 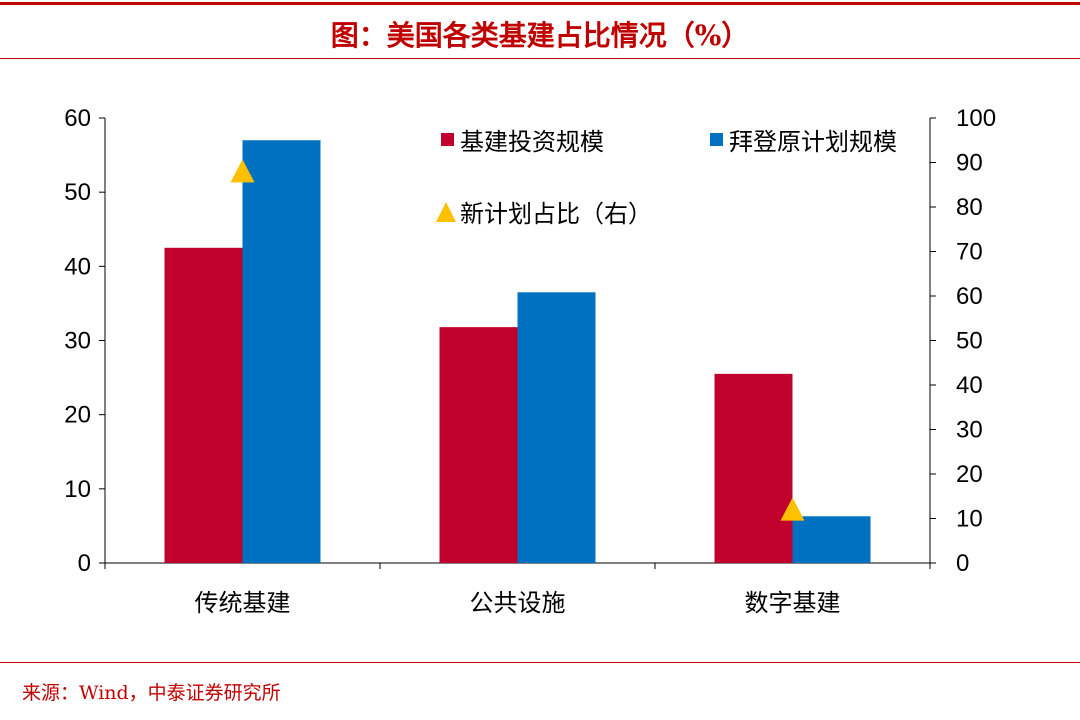 I want to click on y-tick-label: 20, so click(x=77, y=415).